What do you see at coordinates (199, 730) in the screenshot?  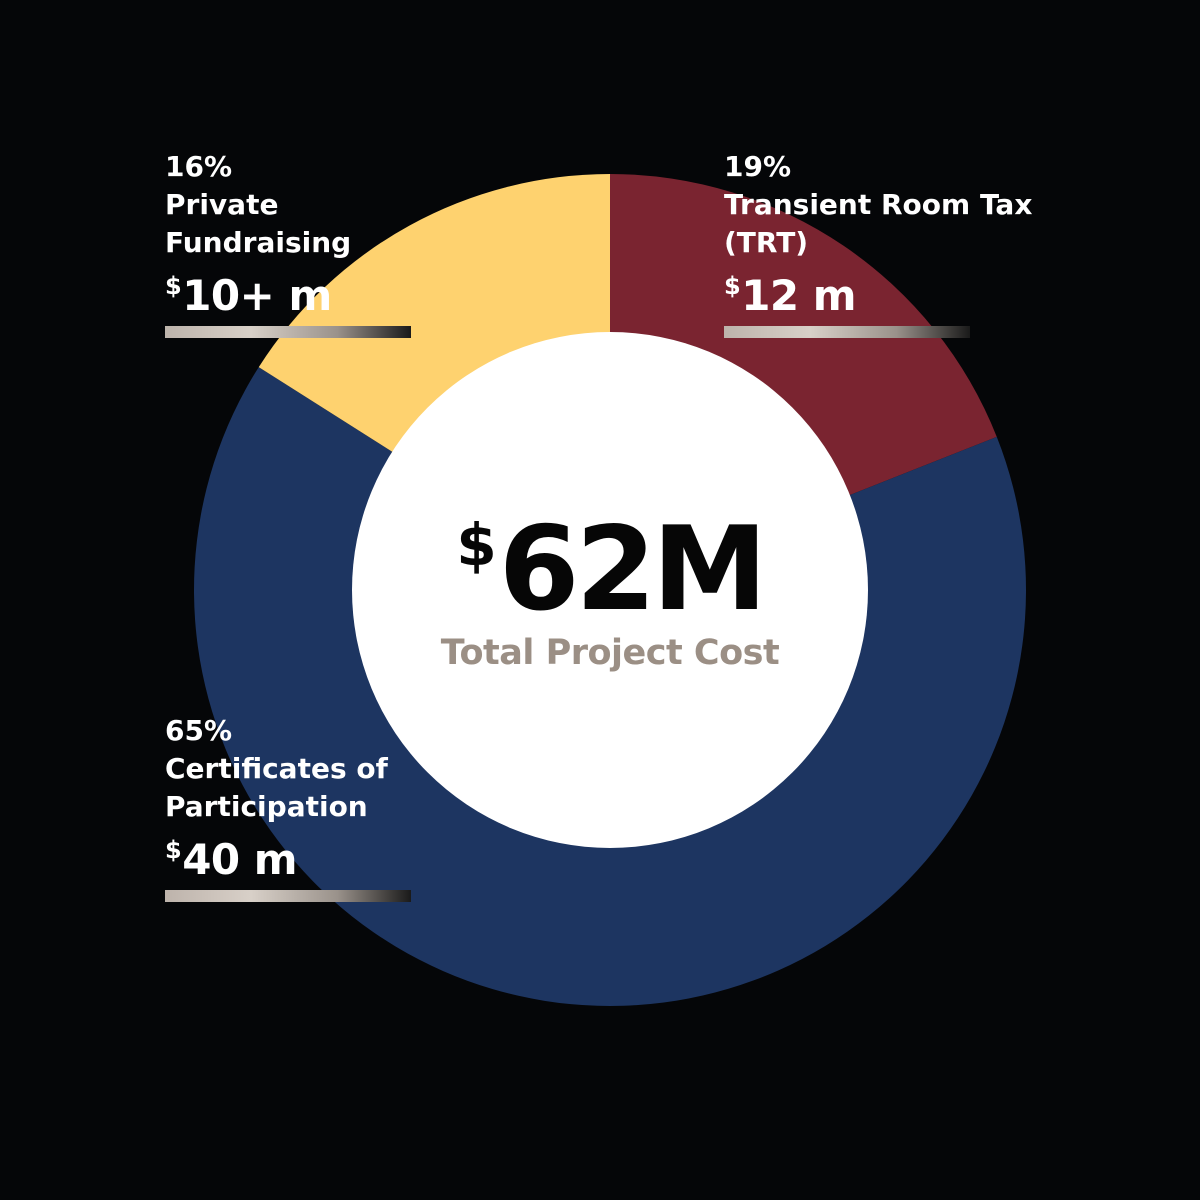 I see `label-cop-percent: 65%` at bounding box center [199, 730].